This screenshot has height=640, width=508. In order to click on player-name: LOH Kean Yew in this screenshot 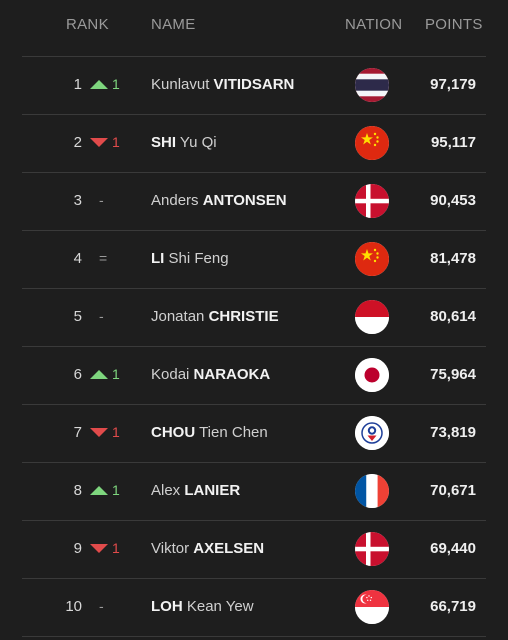, I will do `click(202, 606)`.